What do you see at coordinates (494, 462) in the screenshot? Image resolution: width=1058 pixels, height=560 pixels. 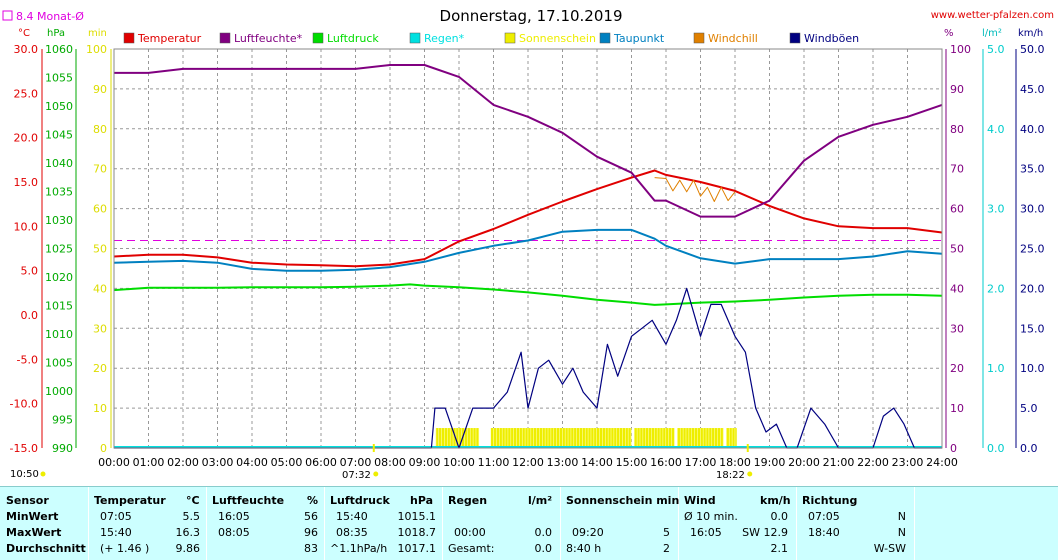 I see `x-tick-label: 11:00` at bounding box center [494, 462].